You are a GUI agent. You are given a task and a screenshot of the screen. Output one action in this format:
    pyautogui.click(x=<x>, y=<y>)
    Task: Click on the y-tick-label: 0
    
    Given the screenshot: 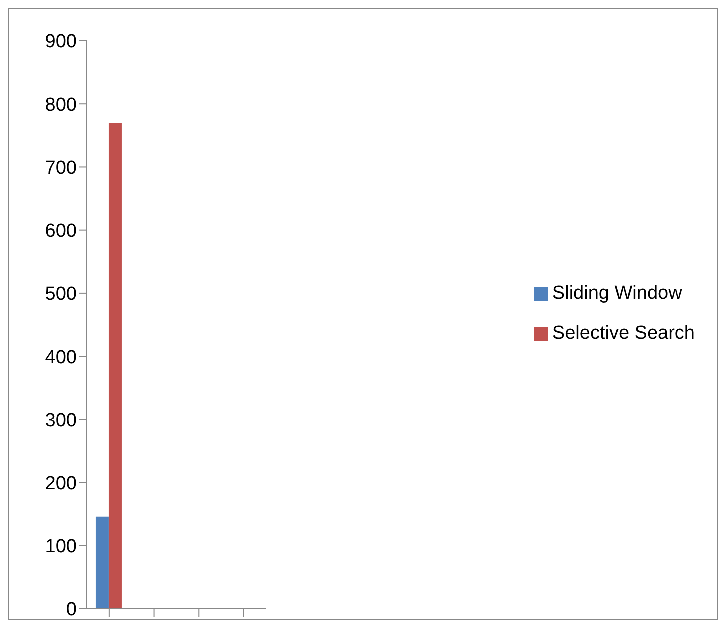 What is the action you would take?
    pyautogui.click(x=71, y=610)
    